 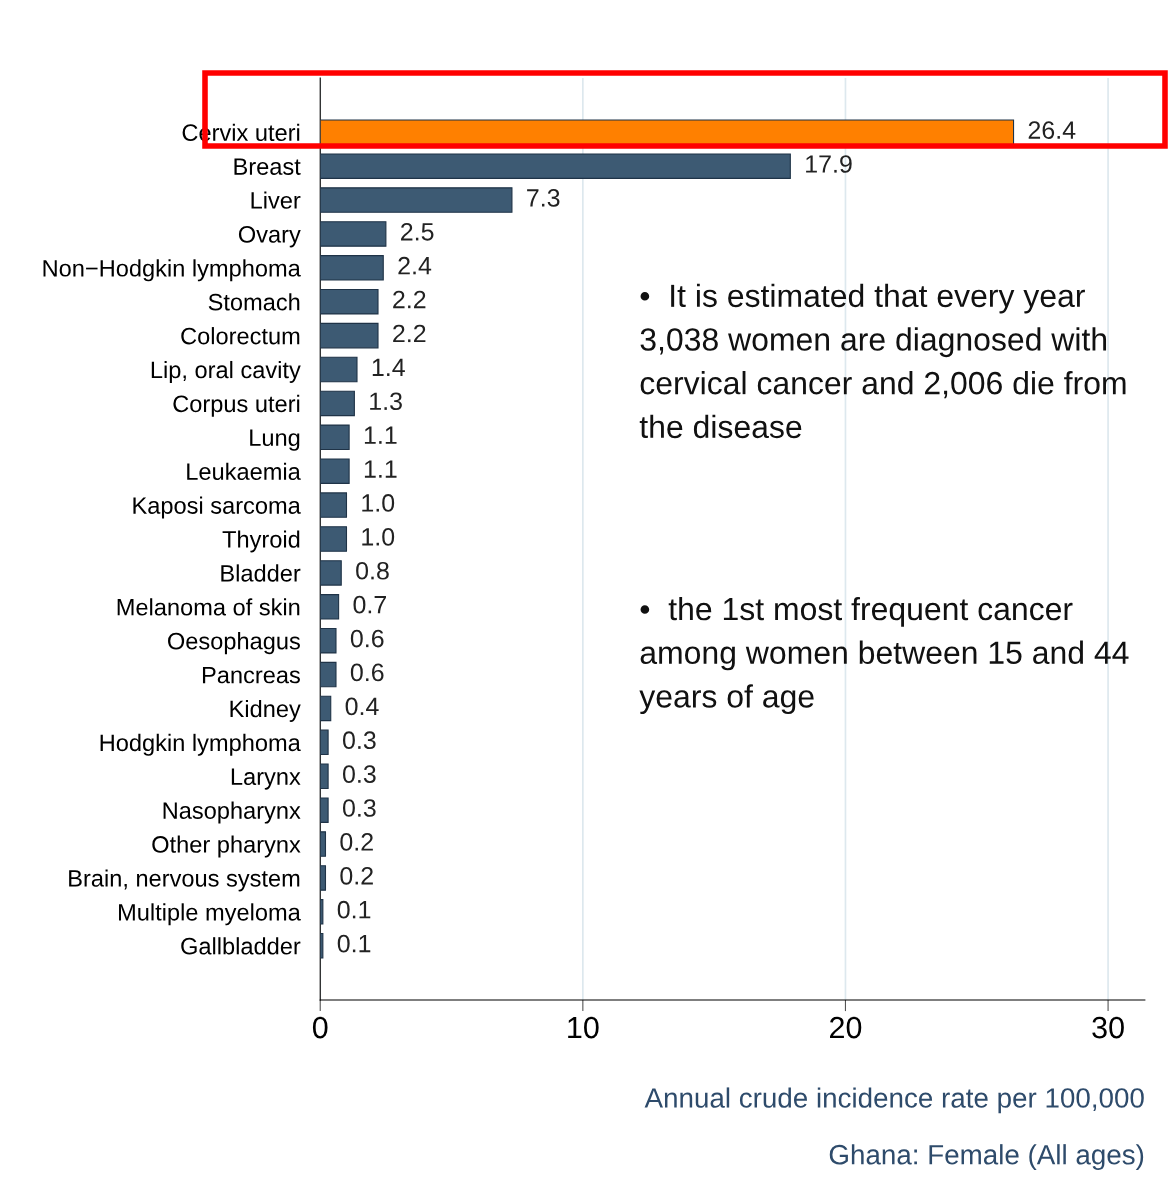 What do you see at coordinates (417, 231) in the screenshot?
I see `data-label: 2.5` at bounding box center [417, 231].